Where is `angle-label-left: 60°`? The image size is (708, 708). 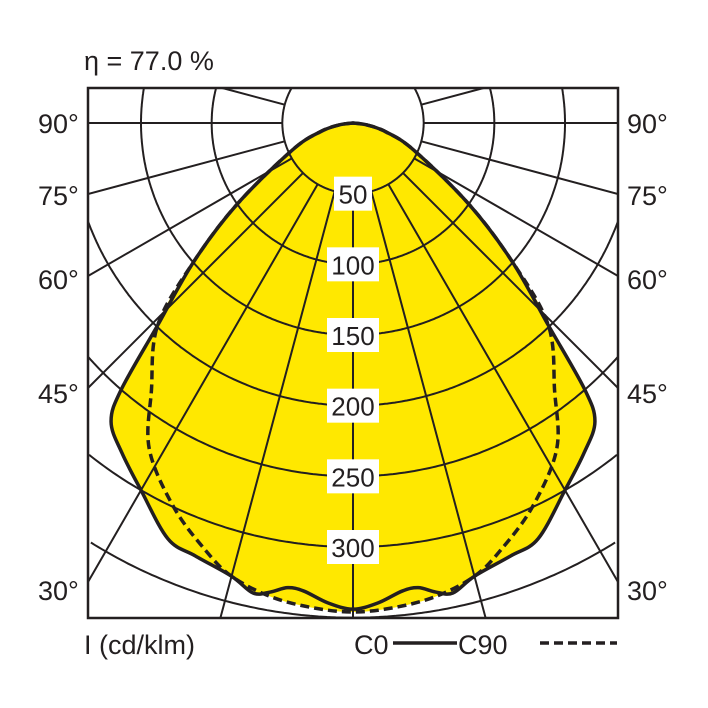
angle-label-left: 60° is located at coordinates (58, 280).